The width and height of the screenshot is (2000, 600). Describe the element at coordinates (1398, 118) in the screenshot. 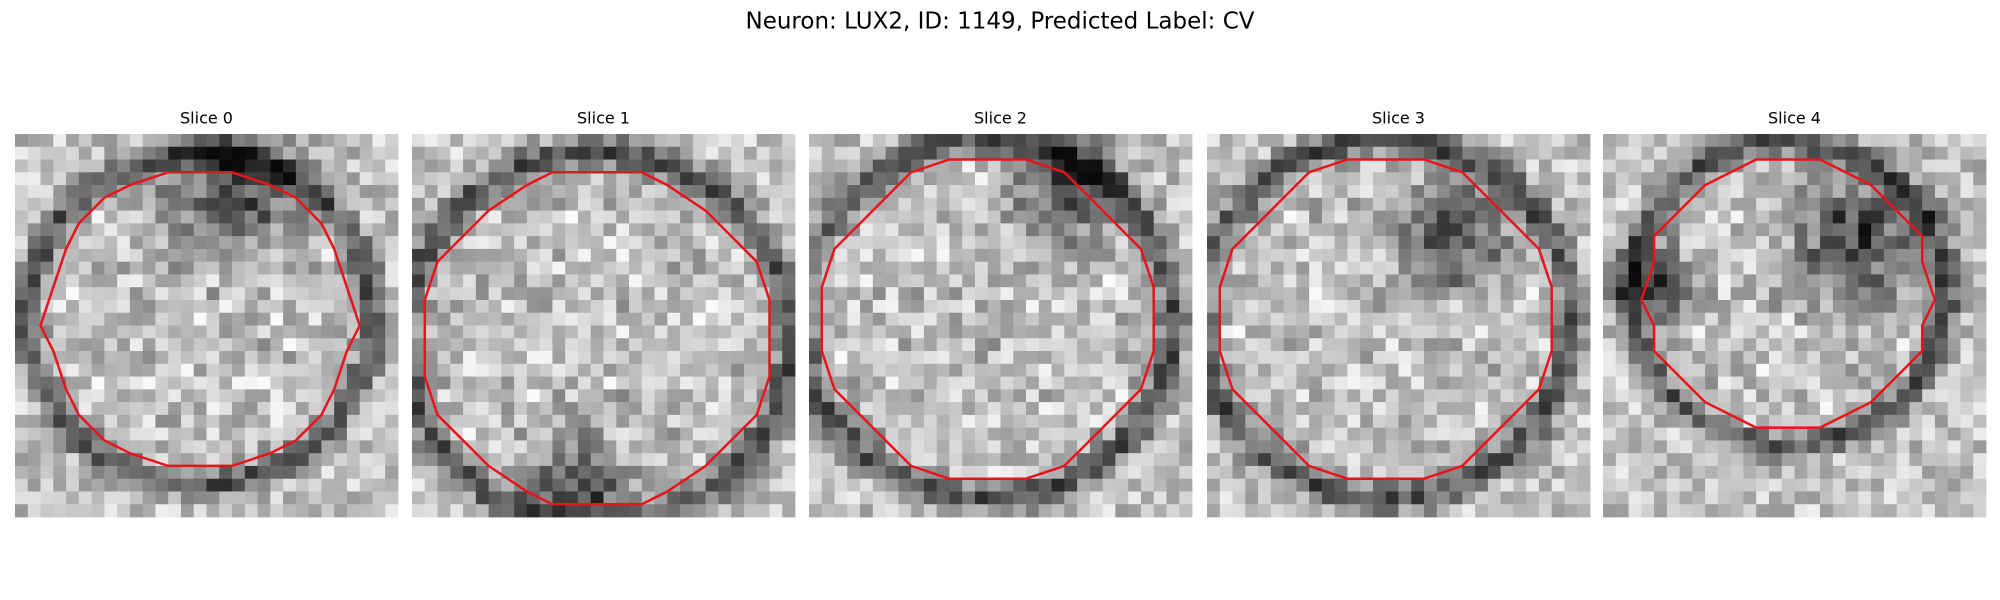

I see `slice-title: Slice 3` at that location.